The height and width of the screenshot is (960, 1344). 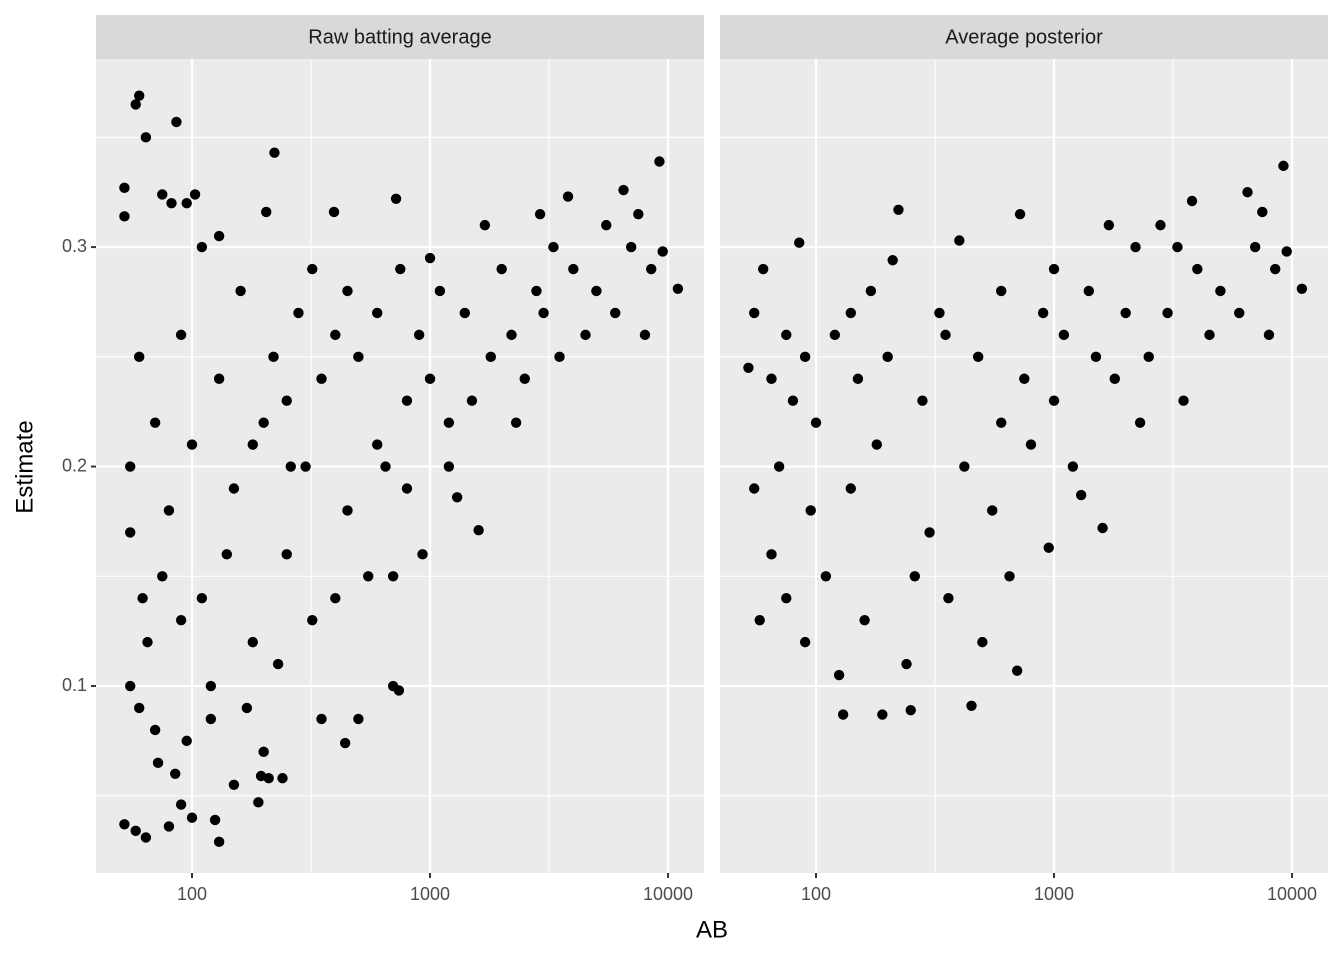 What do you see at coordinates (74, 246) in the screenshot?
I see `y-tick-label: 0.3` at bounding box center [74, 246].